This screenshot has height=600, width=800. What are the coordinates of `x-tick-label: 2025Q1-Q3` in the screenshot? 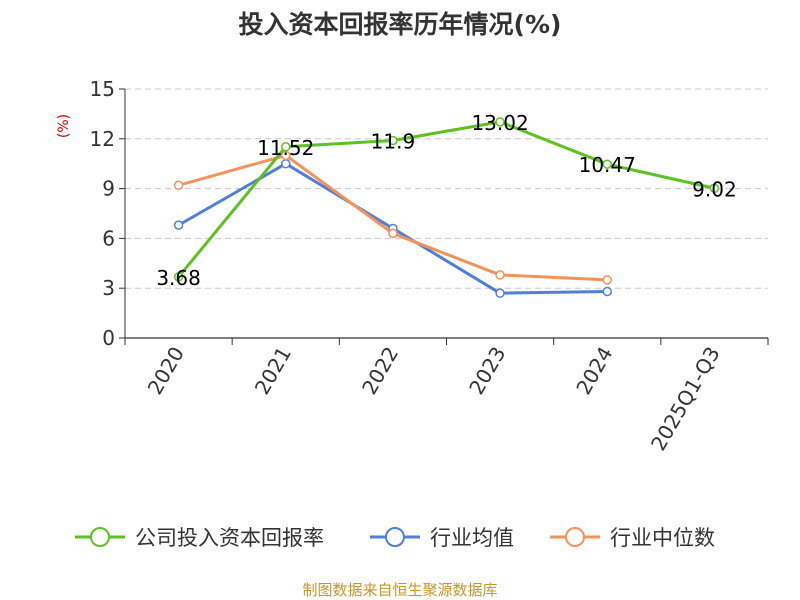 It's located at (685, 399).